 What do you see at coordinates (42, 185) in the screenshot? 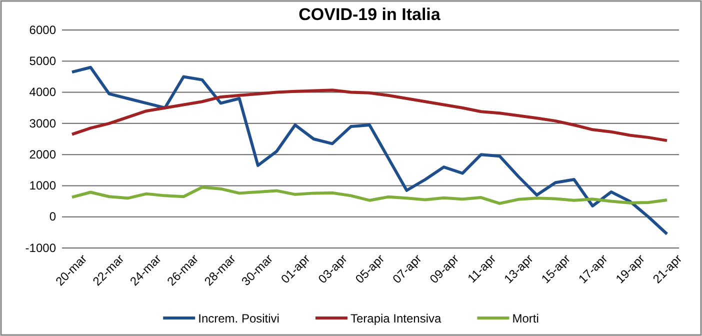
I see `y-tick-label: 1000` at bounding box center [42, 185].